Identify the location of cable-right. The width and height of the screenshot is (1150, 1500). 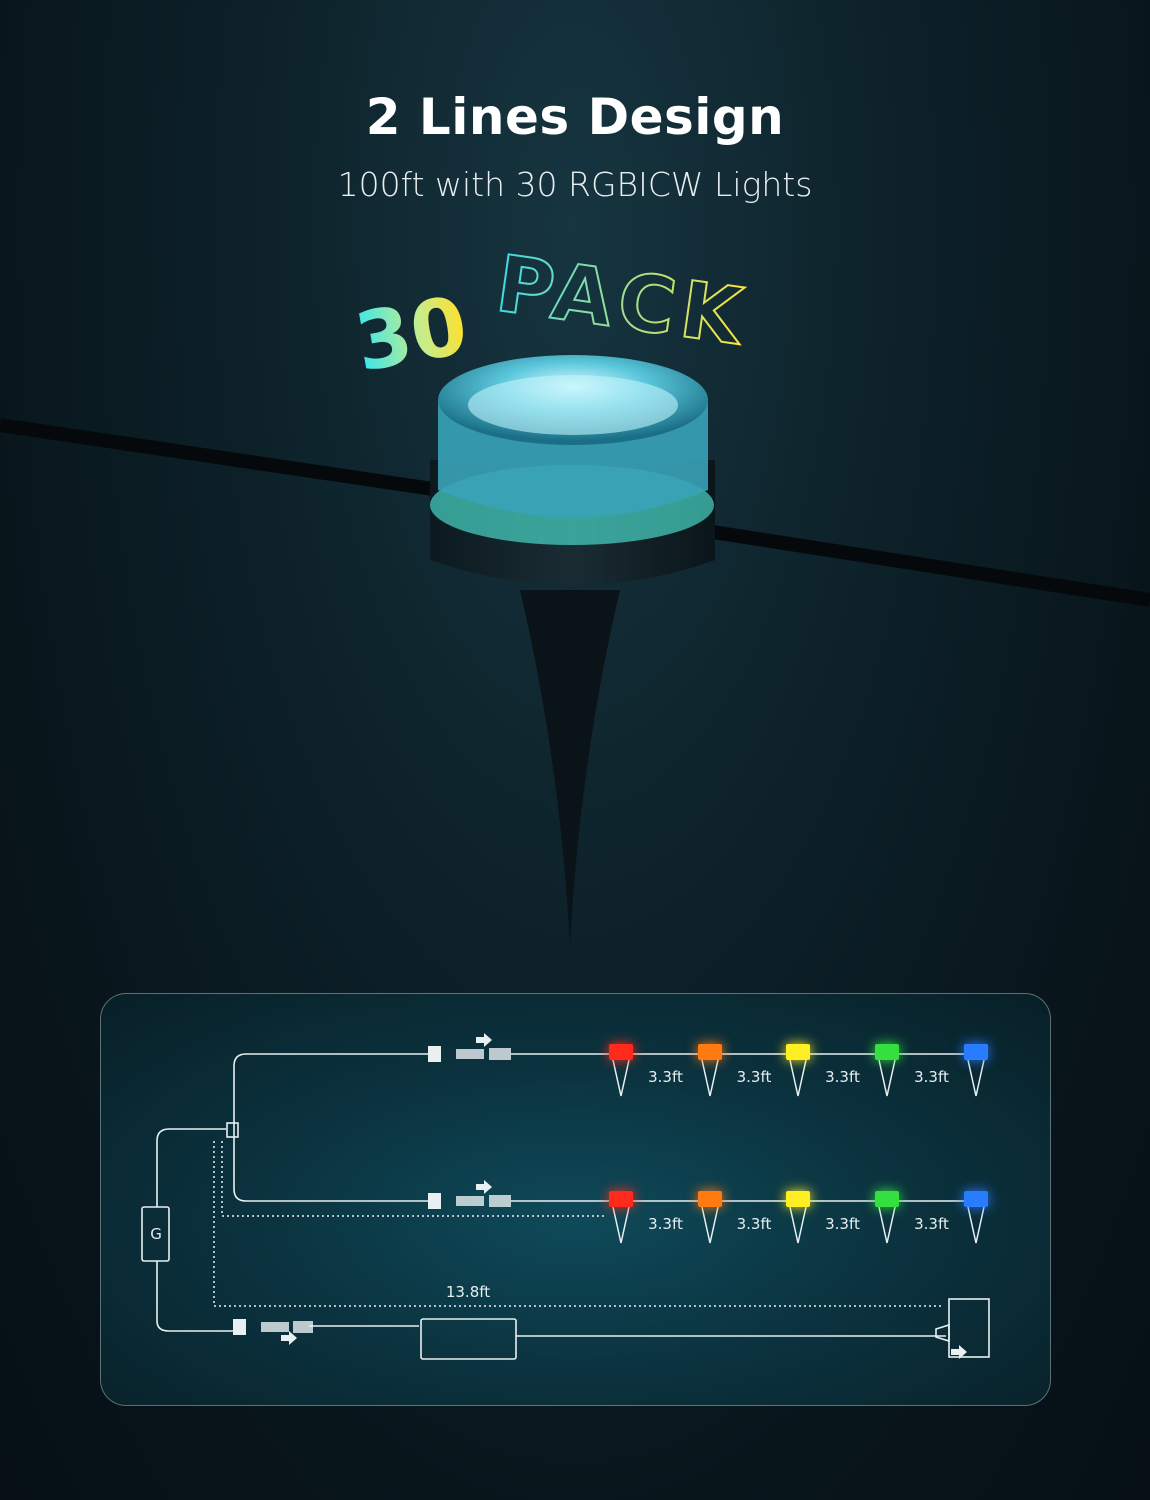
(924, 565).